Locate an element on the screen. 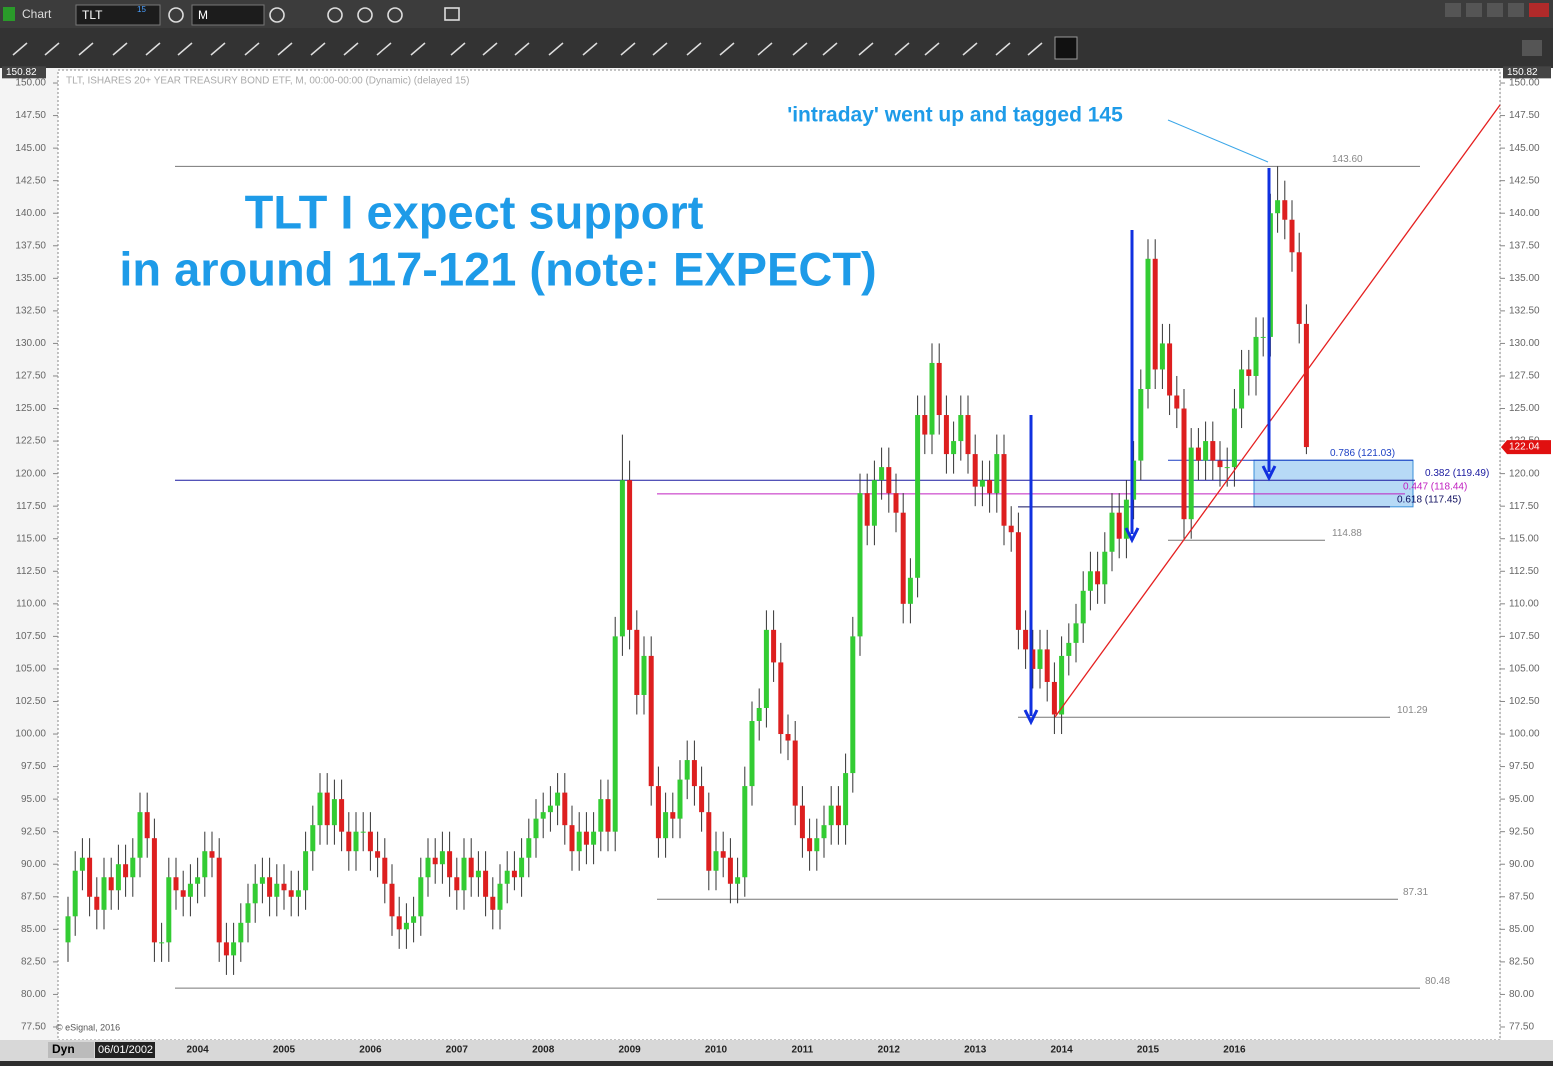 This screenshot has width=1553, height=1066. last-price-label: 122.04 is located at coordinates (1524, 447).